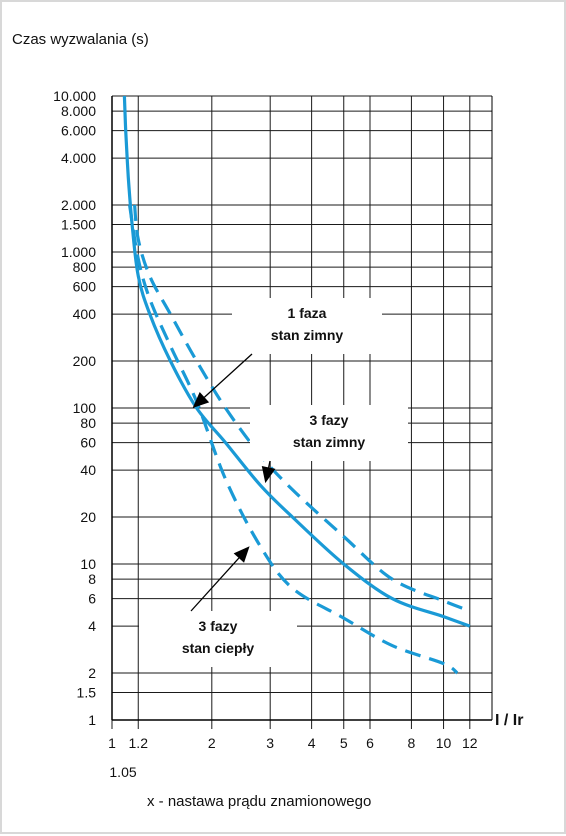 The height and width of the screenshot is (836, 566). Describe the element at coordinates (88, 517) in the screenshot. I see `y-tick-label: 20` at that location.